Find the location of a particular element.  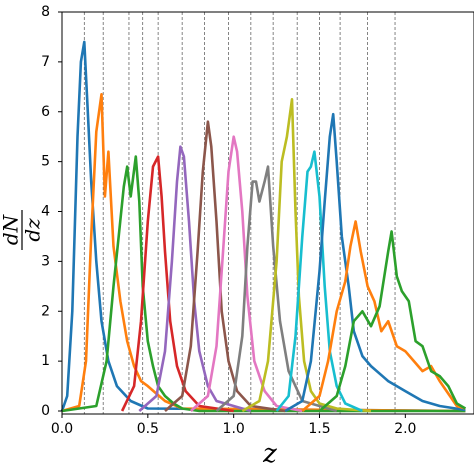

x-axis-label: z is located at coordinates (269, 454).